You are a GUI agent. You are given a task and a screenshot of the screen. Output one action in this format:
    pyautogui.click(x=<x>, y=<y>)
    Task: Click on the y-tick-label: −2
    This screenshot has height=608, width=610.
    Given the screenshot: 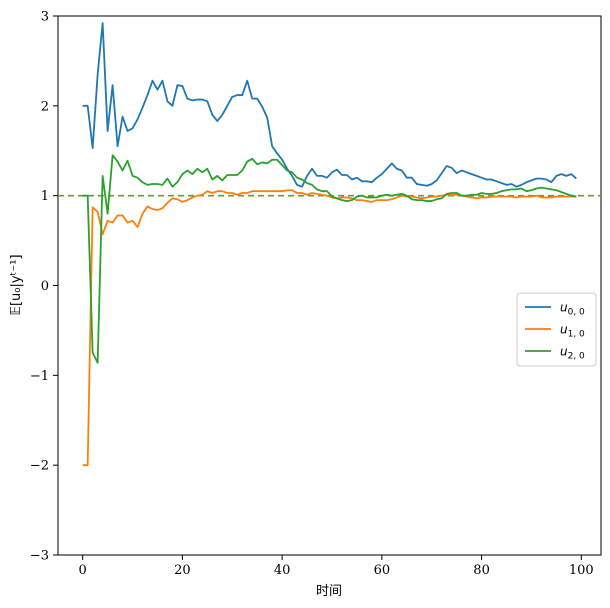 What is the action you would take?
    pyautogui.click(x=39, y=466)
    